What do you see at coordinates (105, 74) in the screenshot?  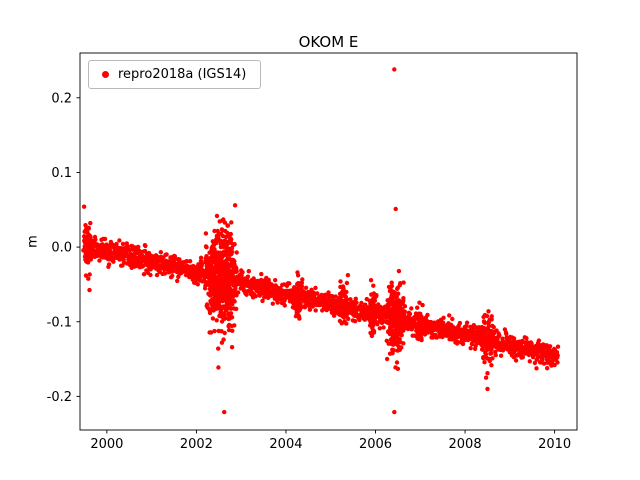 I see `legend-marker-icon` at bounding box center [105, 74].